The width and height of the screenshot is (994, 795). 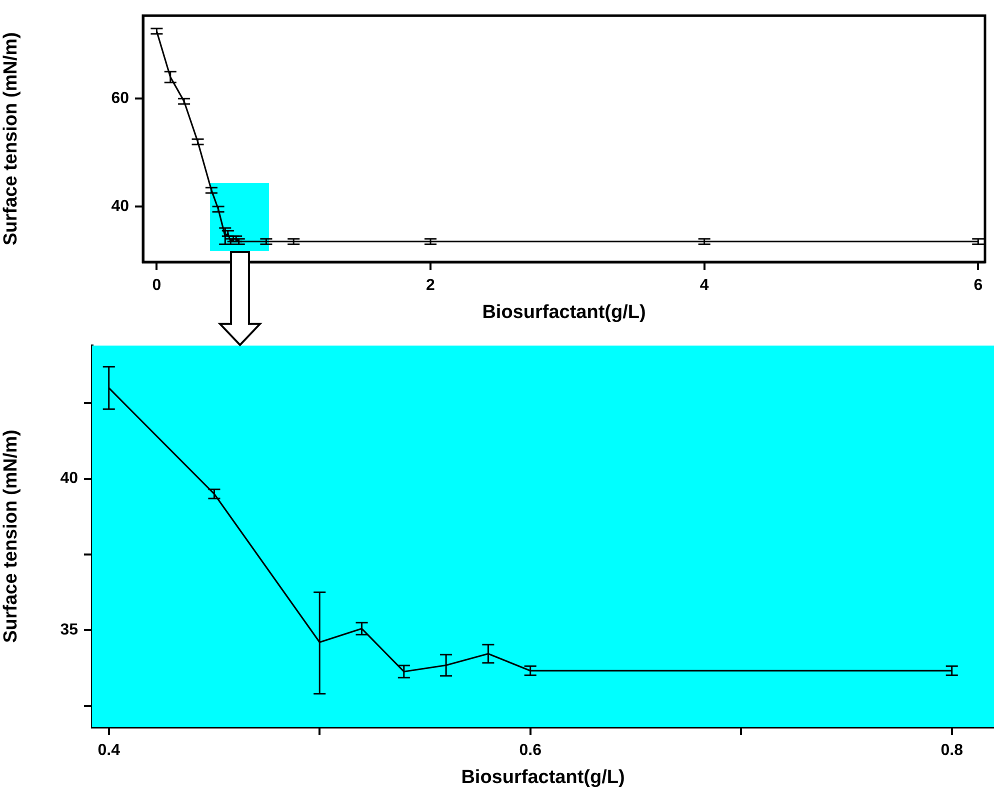 What do you see at coordinates (530, 751) in the screenshot?
I see `x-tick-label: 0.6` at bounding box center [530, 751].